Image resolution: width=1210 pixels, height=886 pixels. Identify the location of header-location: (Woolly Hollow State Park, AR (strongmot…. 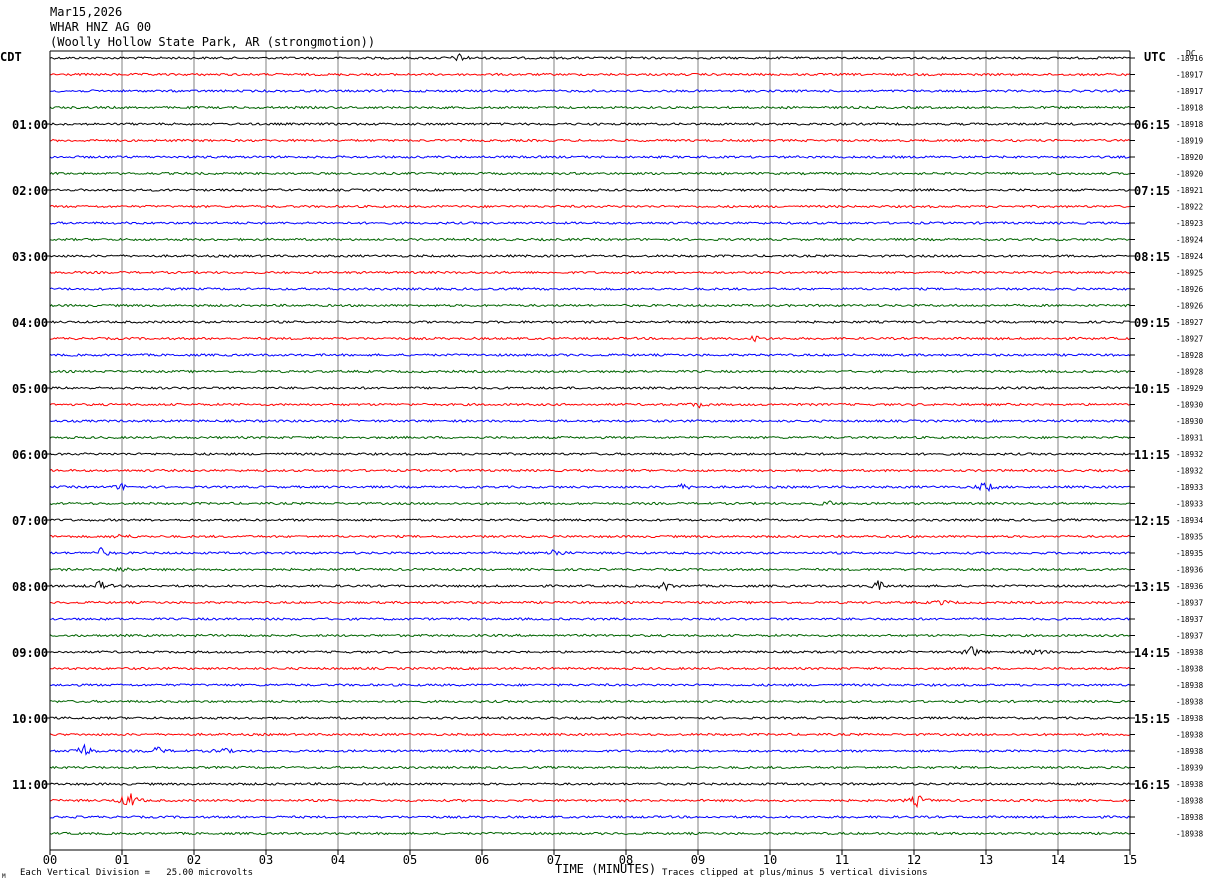
(213, 42).